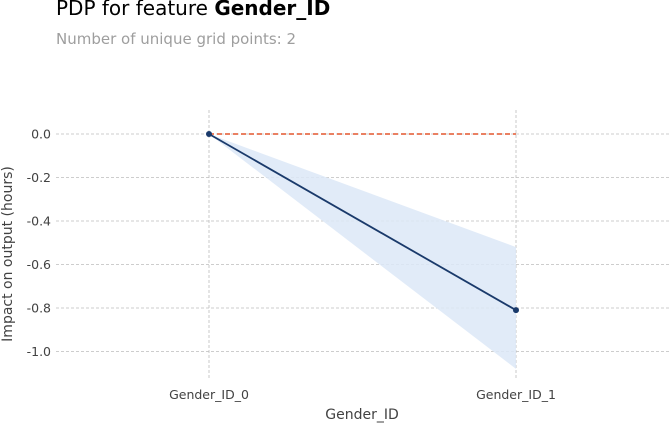 This screenshot has width=669, height=424. I want to click on x-tick-label: Gender_ID_1, so click(516, 394).